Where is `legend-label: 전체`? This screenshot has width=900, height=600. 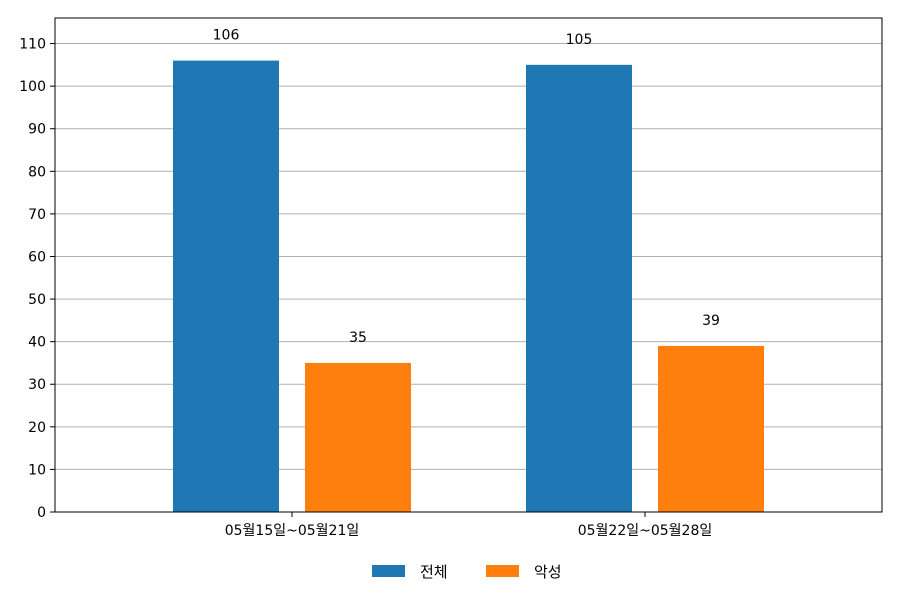
legend-label: 전체 is located at coordinates (434, 572).